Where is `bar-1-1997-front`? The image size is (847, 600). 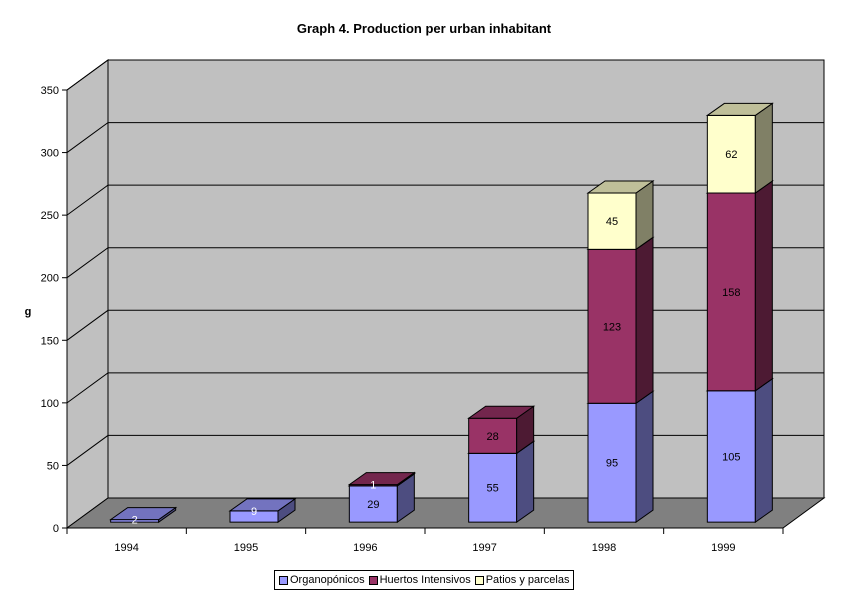
bar-1-1997-front is located at coordinates (493, 435).